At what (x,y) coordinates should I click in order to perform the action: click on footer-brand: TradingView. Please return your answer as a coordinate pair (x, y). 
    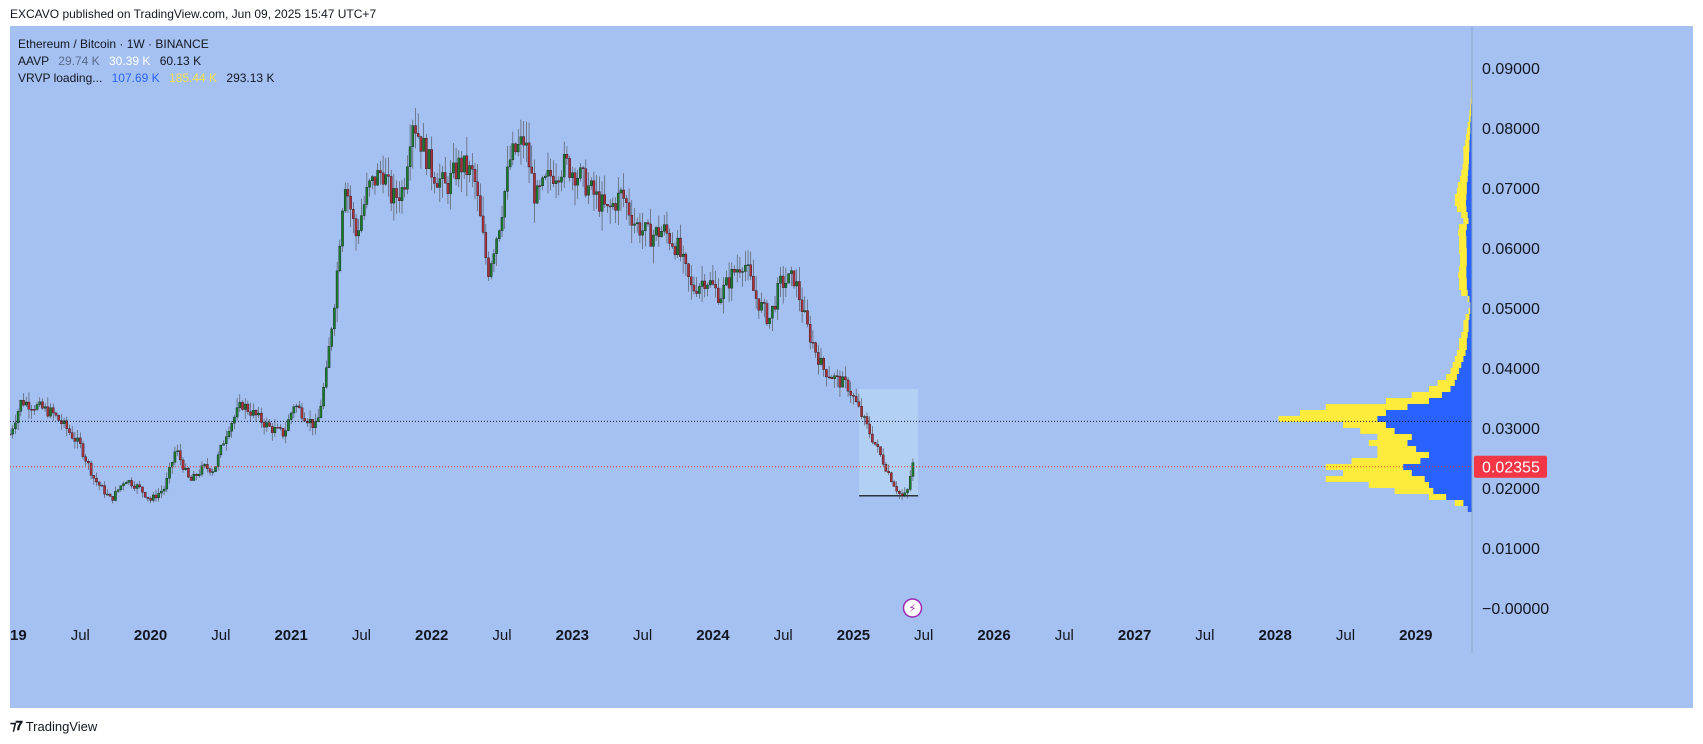
    Looking at the image, I should click on (61, 726).